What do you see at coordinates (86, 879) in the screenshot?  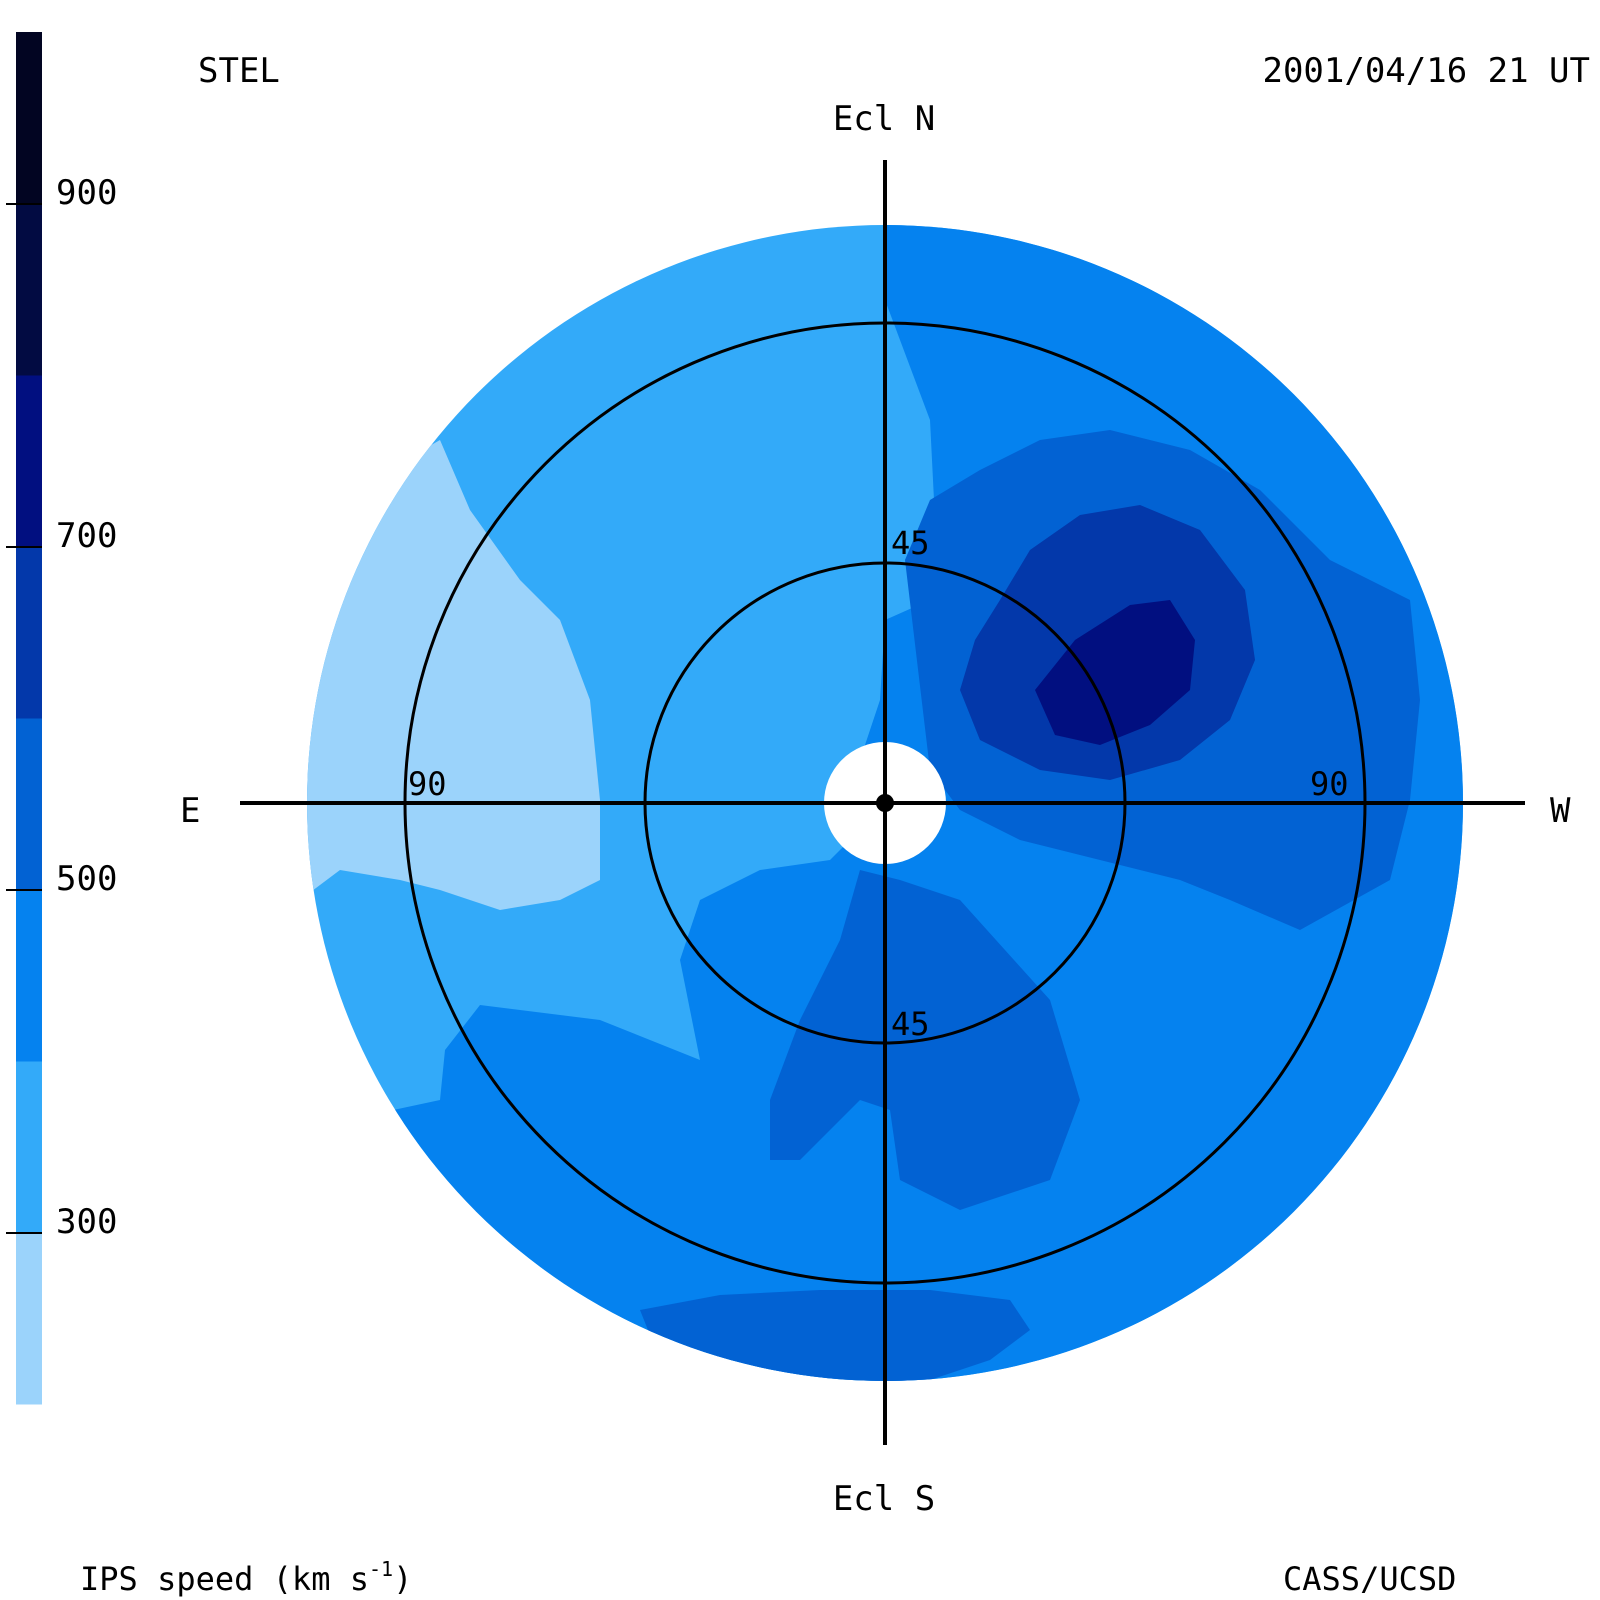 I see `colorbar-tick-500: 500` at bounding box center [86, 879].